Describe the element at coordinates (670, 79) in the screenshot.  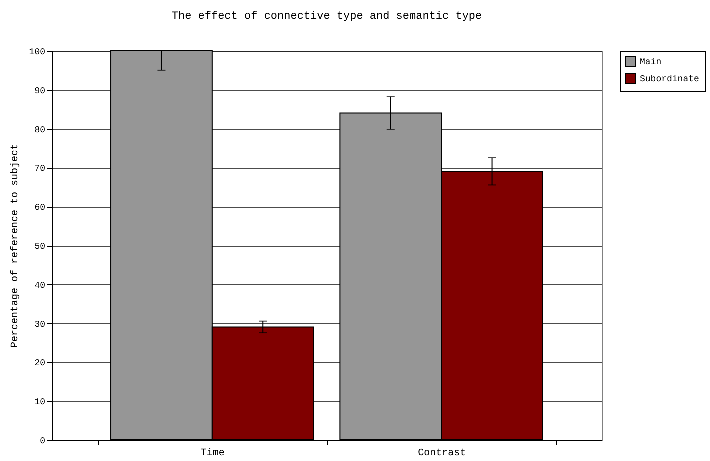
I see `legend-label: Subordinate` at that location.